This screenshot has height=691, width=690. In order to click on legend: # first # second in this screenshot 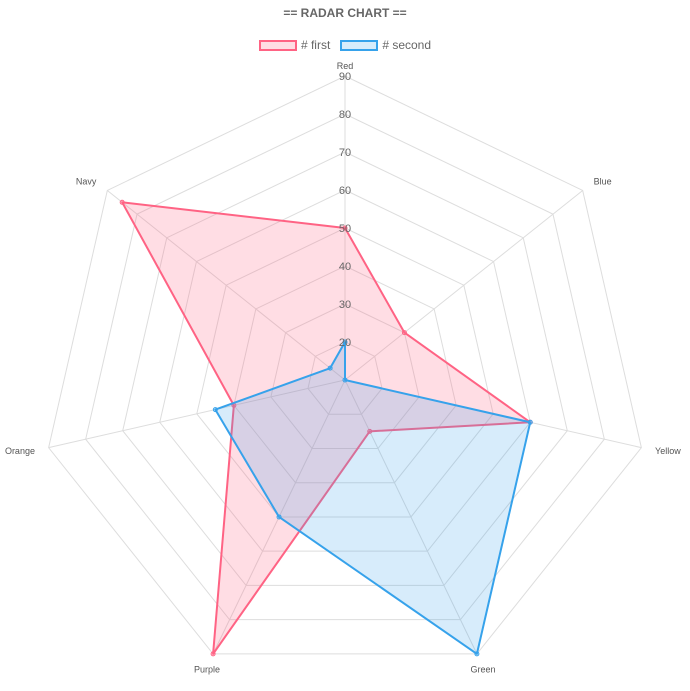, I will do `click(345, 45)`.